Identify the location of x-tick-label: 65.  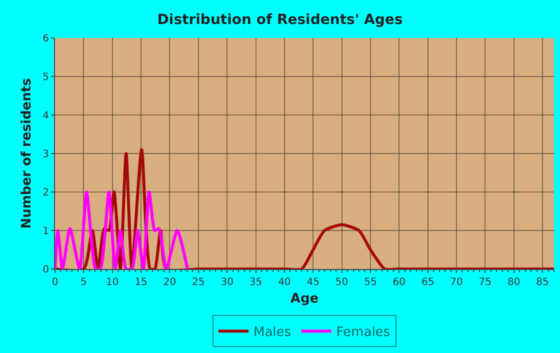
(427, 282).